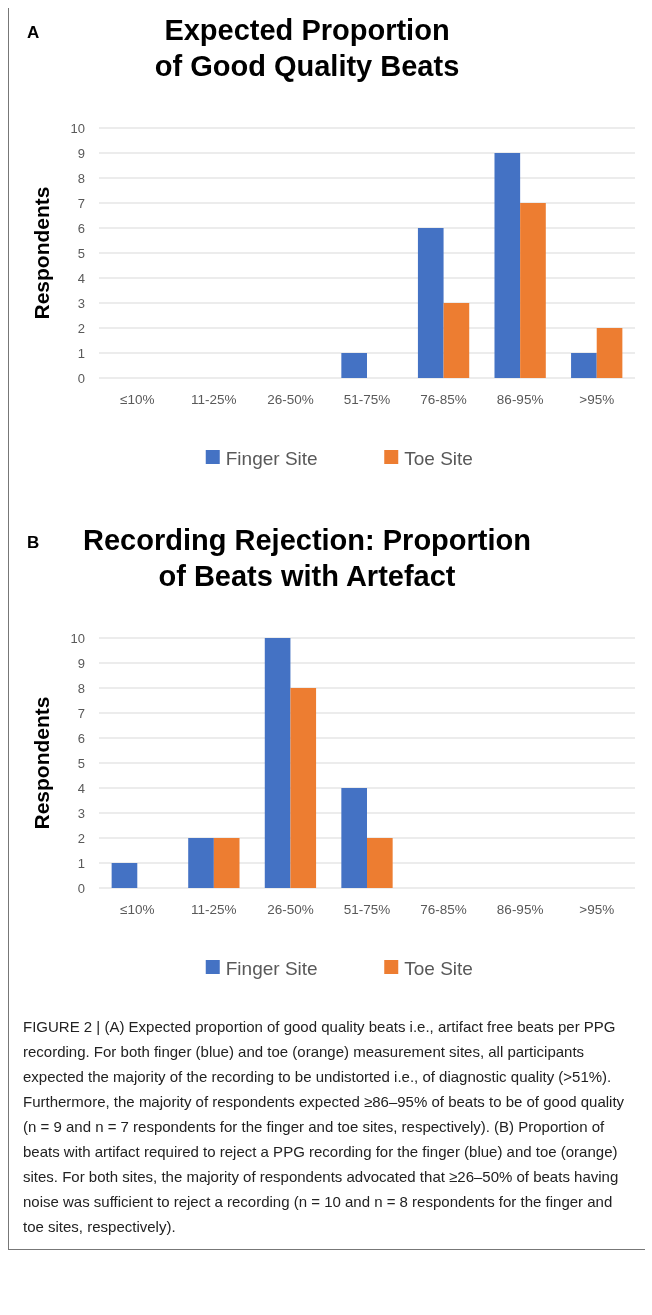  What do you see at coordinates (307, 558) in the screenshot?
I see `chart-title: Recording Rejection: Proportion of Beats with Artefact` at bounding box center [307, 558].